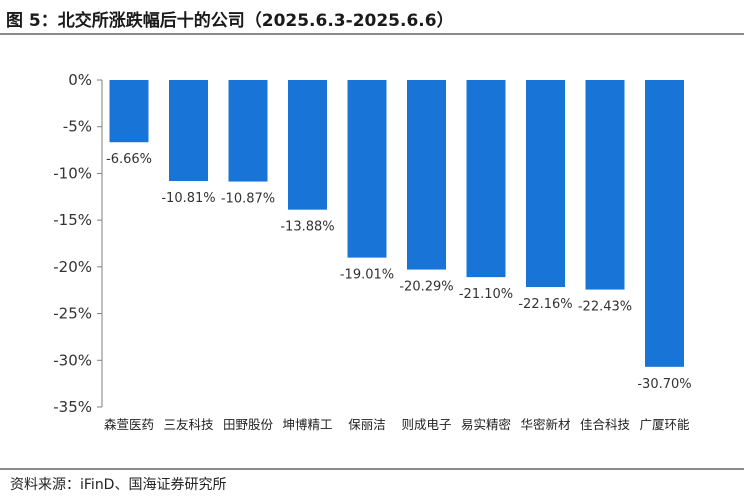 Image resolution: width=744 pixels, height=499 pixels. What do you see at coordinates (72, 360) in the screenshot?
I see `y-tick-label: -30%` at bounding box center [72, 360].